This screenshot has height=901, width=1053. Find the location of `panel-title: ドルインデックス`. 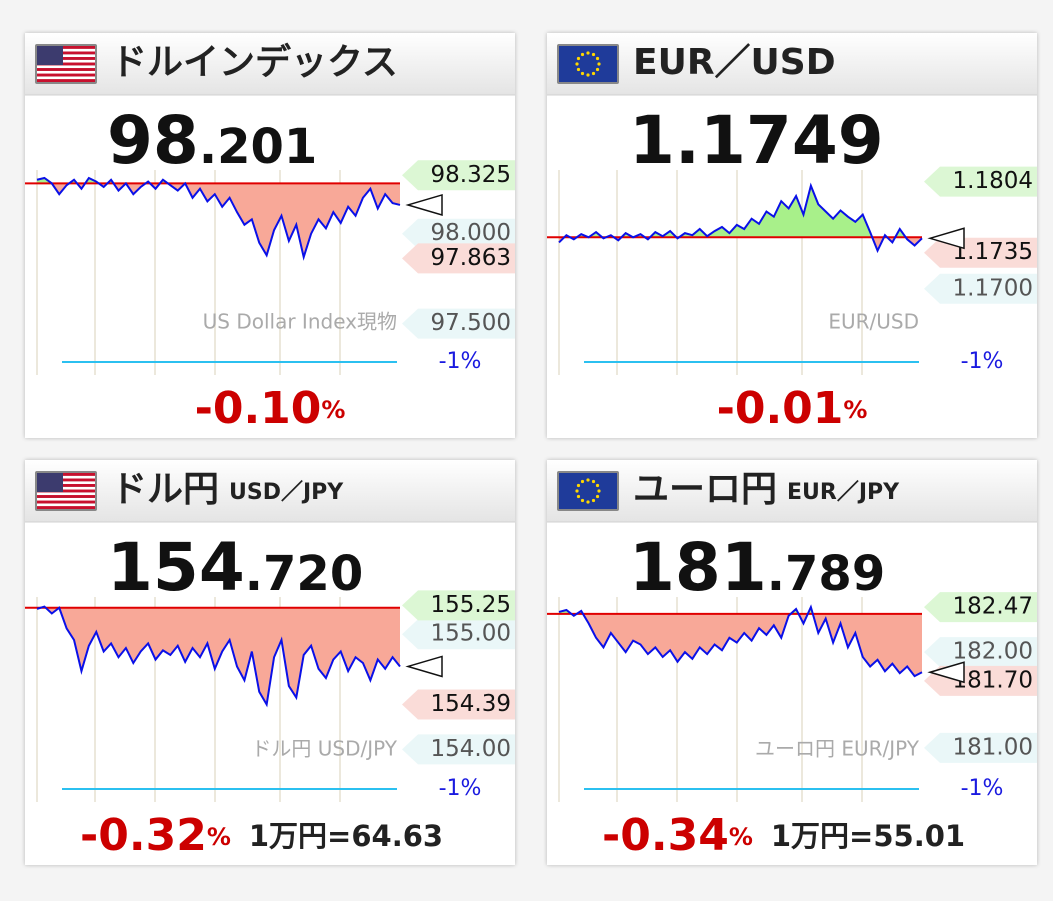

panel-title: ドルインデックス is located at coordinates (254, 62).